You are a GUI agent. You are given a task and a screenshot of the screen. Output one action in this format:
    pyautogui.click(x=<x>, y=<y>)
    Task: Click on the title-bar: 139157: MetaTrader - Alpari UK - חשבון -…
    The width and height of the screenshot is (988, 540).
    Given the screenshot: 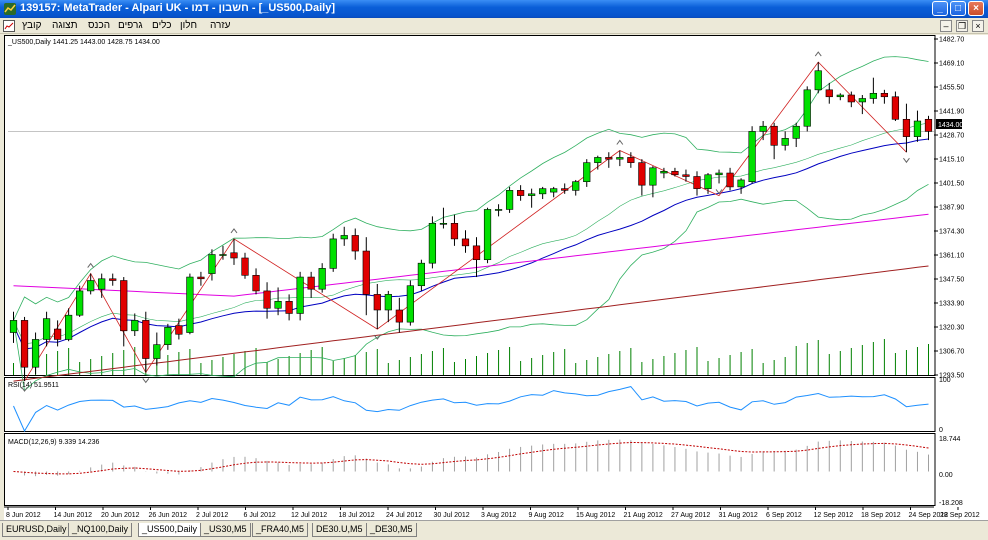 What is the action you would take?
    pyautogui.click(x=494, y=9)
    